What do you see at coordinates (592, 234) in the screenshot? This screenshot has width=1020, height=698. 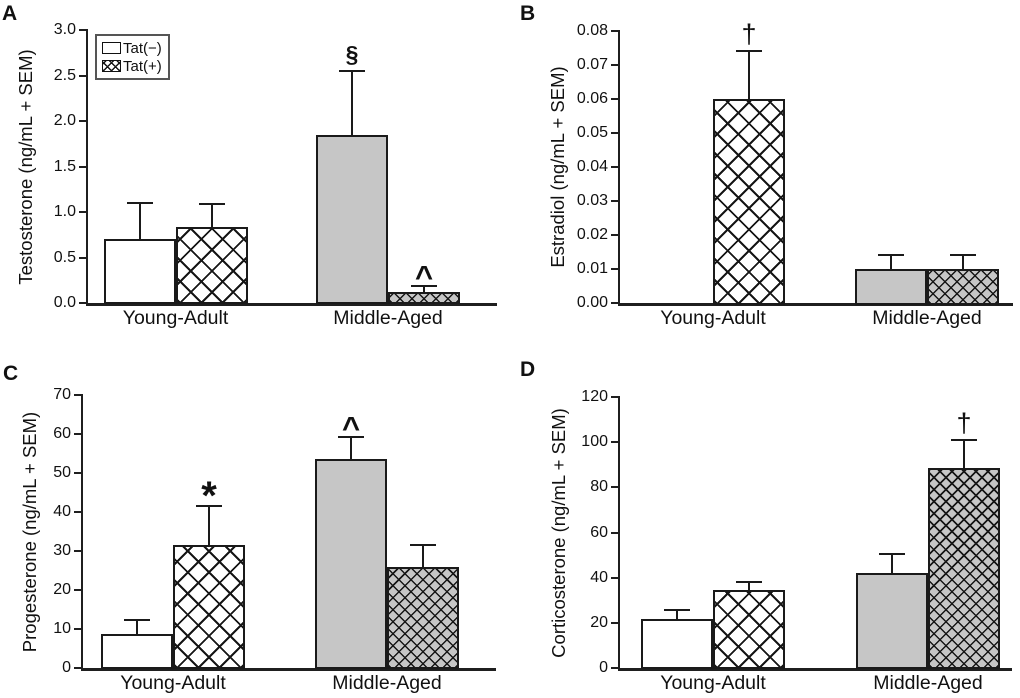 I see `y-tick-label: 0.02` at bounding box center [592, 234].